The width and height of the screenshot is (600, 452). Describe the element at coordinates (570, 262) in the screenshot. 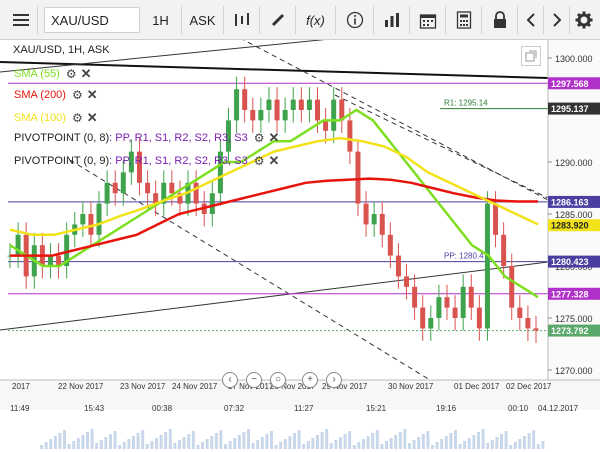

I see `price-tag-label: 1280.423` at that location.